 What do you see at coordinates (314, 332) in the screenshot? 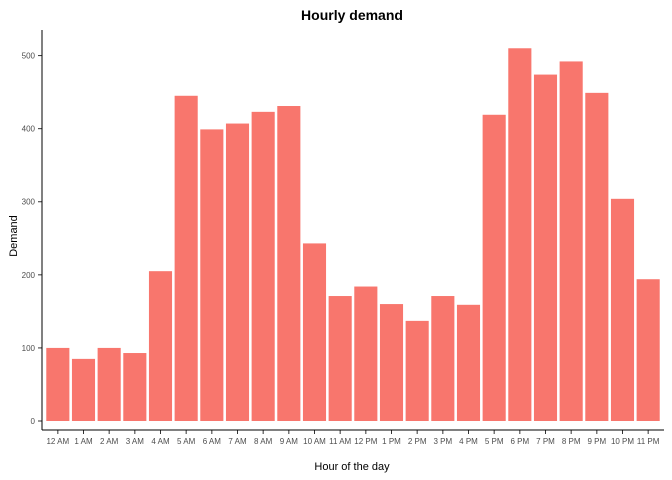
I see `bar-10-am` at bounding box center [314, 332].